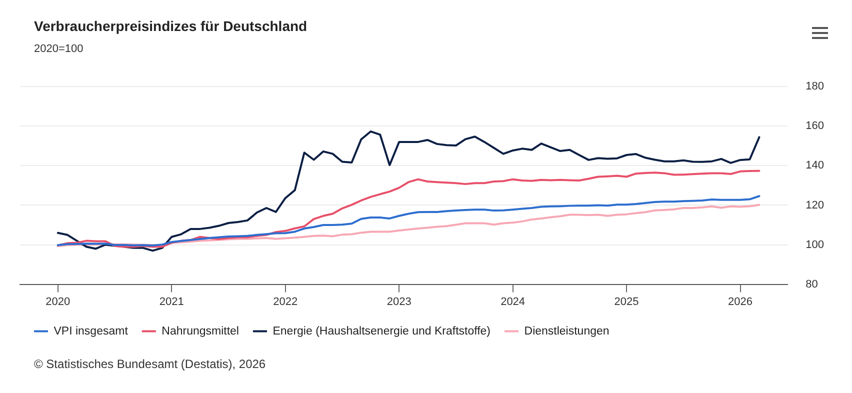 Image resolution: width=852 pixels, height=393 pixels. What do you see at coordinates (150, 364) in the screenshot?
I see `text: © Statistisches Bundesamt (Destatis), 2026` at bounding box center [150, 364].